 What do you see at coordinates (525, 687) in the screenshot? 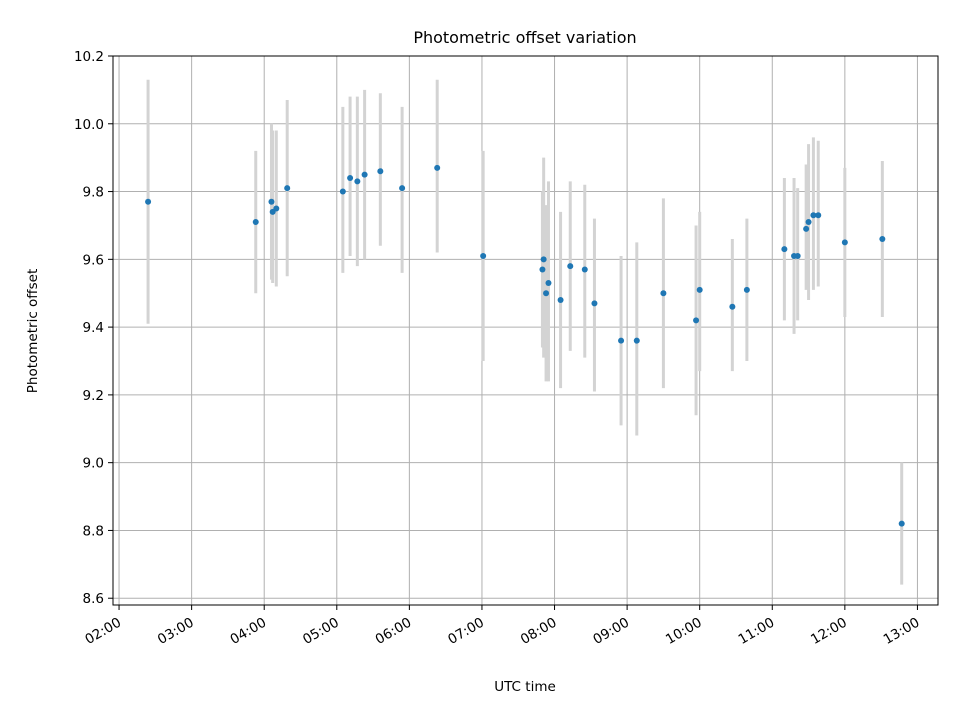
I see `x-axis-label: UTC time` at bounding box center [525, 687].